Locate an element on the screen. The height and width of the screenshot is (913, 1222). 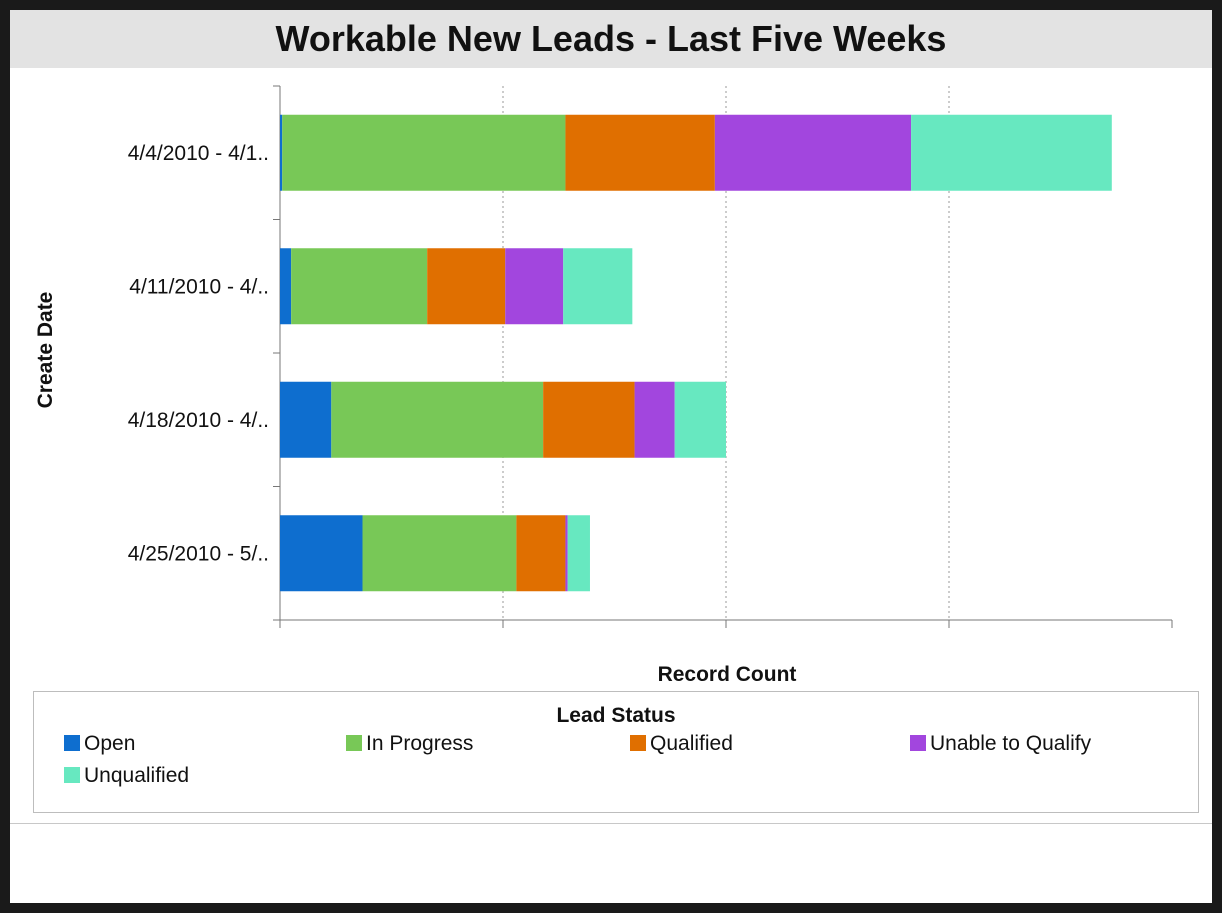
legend-label: Open is located at coordinates (110, 743).